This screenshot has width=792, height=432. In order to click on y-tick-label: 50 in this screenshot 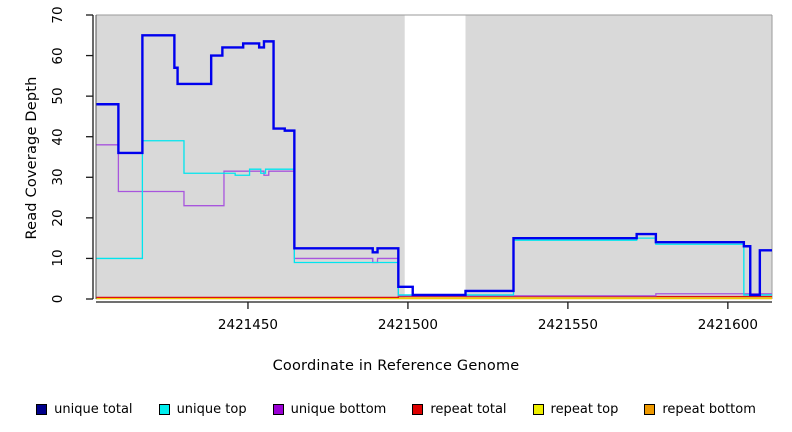, I will do `click(58, 96)`.